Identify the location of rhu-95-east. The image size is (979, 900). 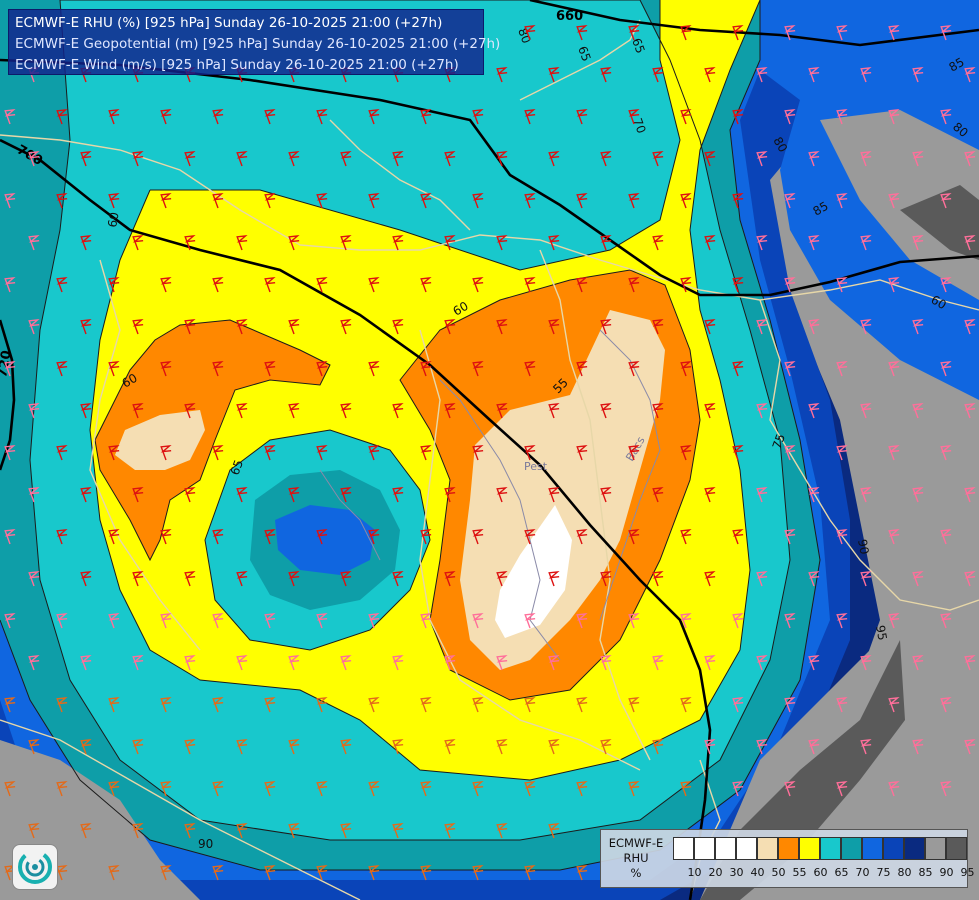
(899, 205).